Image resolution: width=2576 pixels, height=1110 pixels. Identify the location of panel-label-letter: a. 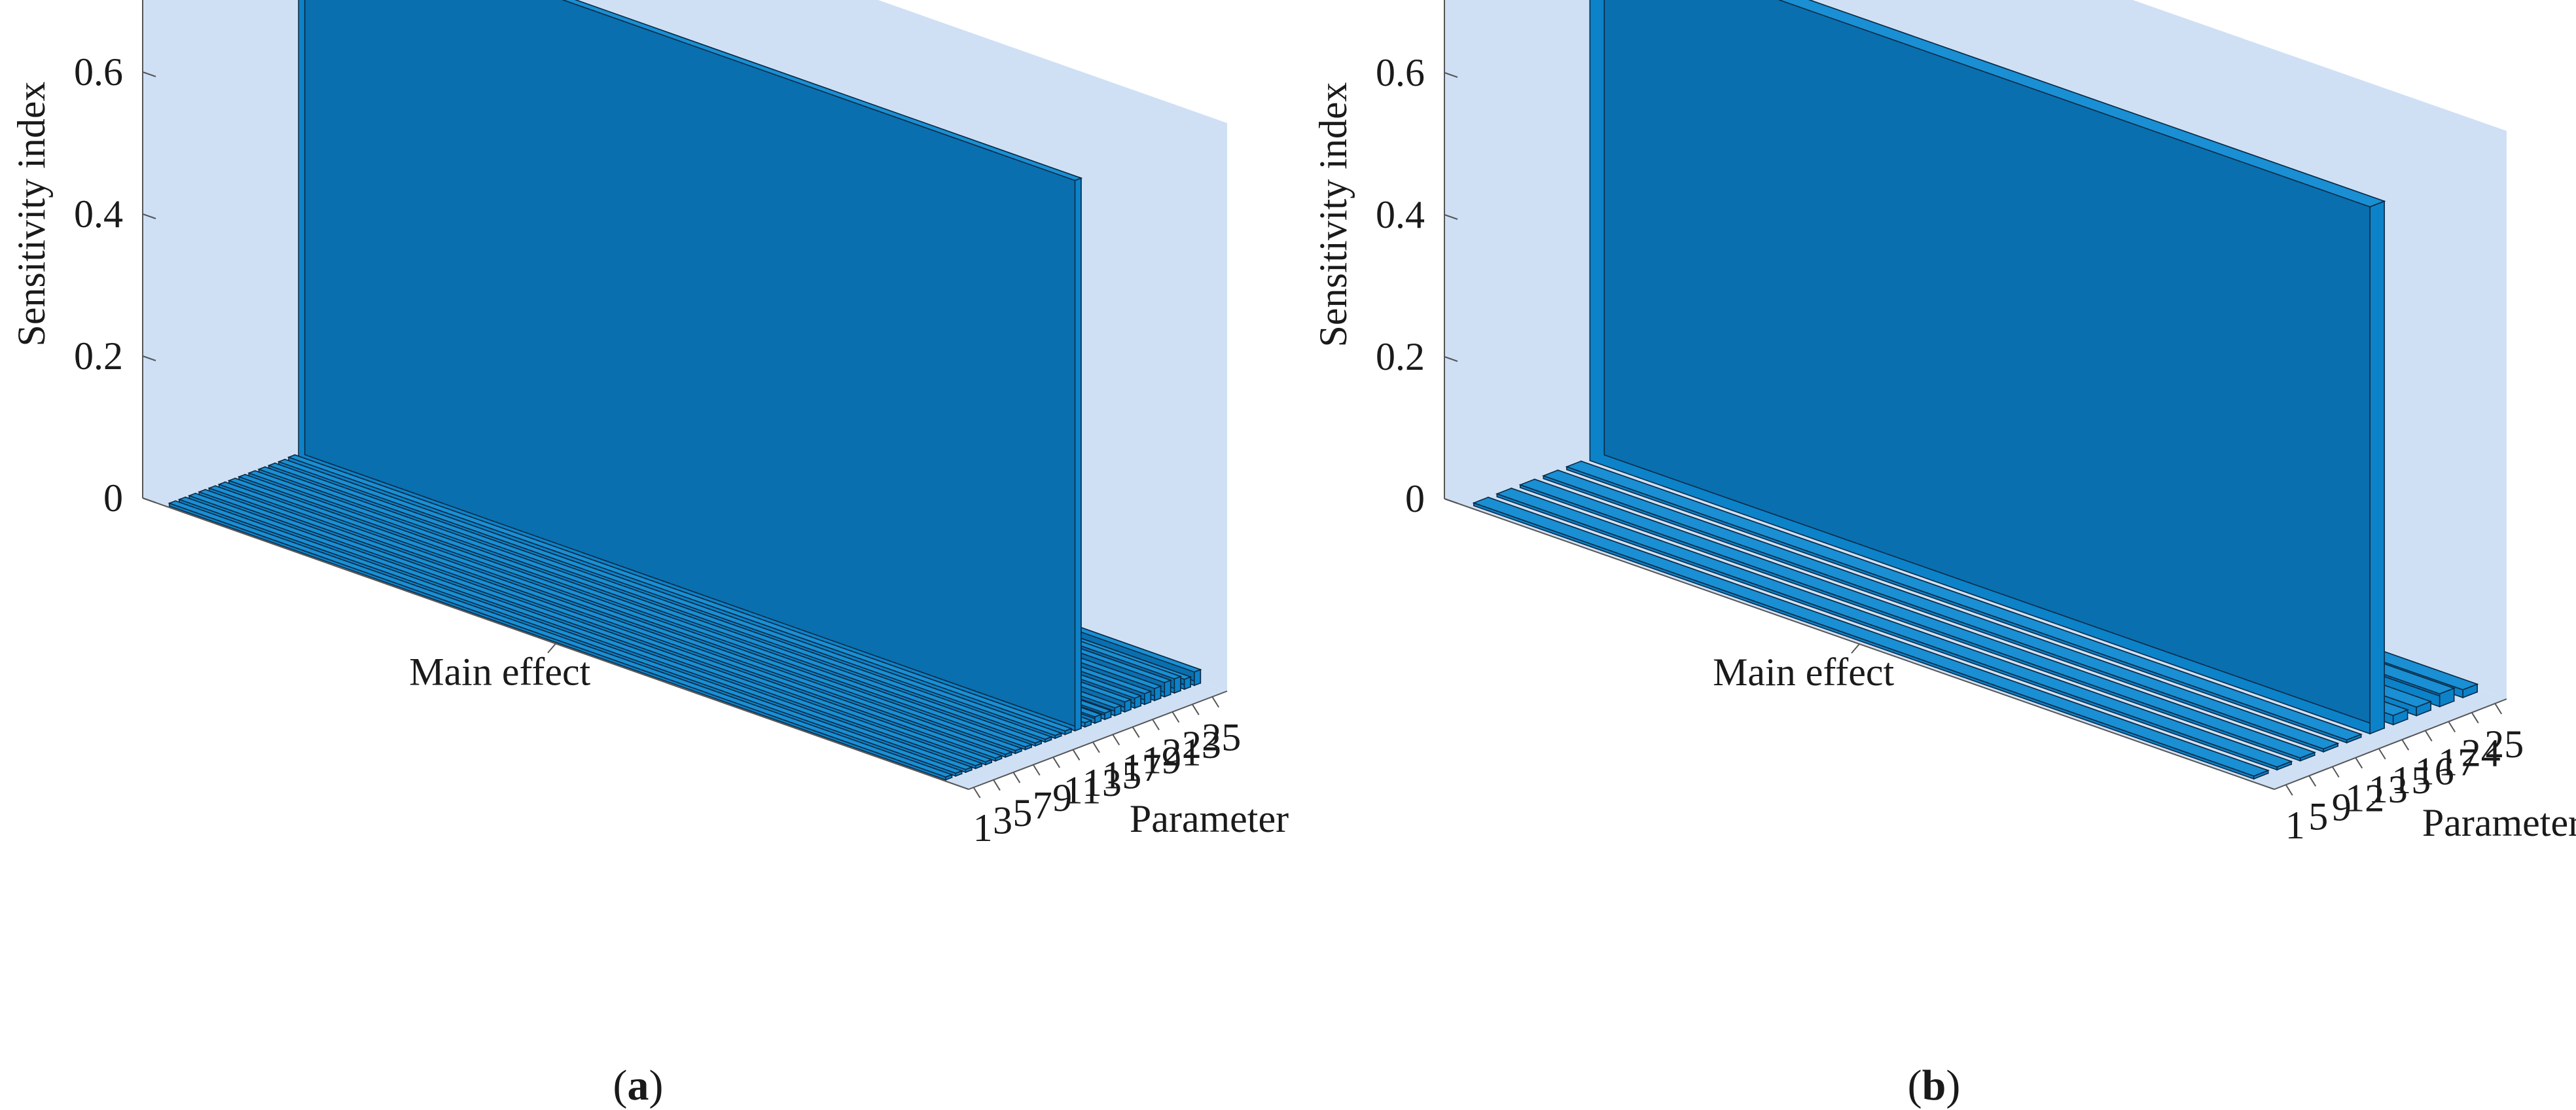
(638, 1085).